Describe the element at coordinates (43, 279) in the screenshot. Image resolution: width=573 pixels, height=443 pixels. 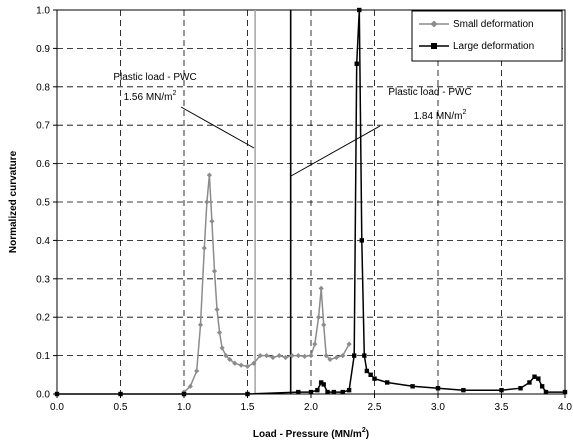
I see `y-tick-label: 0.3` at that location.